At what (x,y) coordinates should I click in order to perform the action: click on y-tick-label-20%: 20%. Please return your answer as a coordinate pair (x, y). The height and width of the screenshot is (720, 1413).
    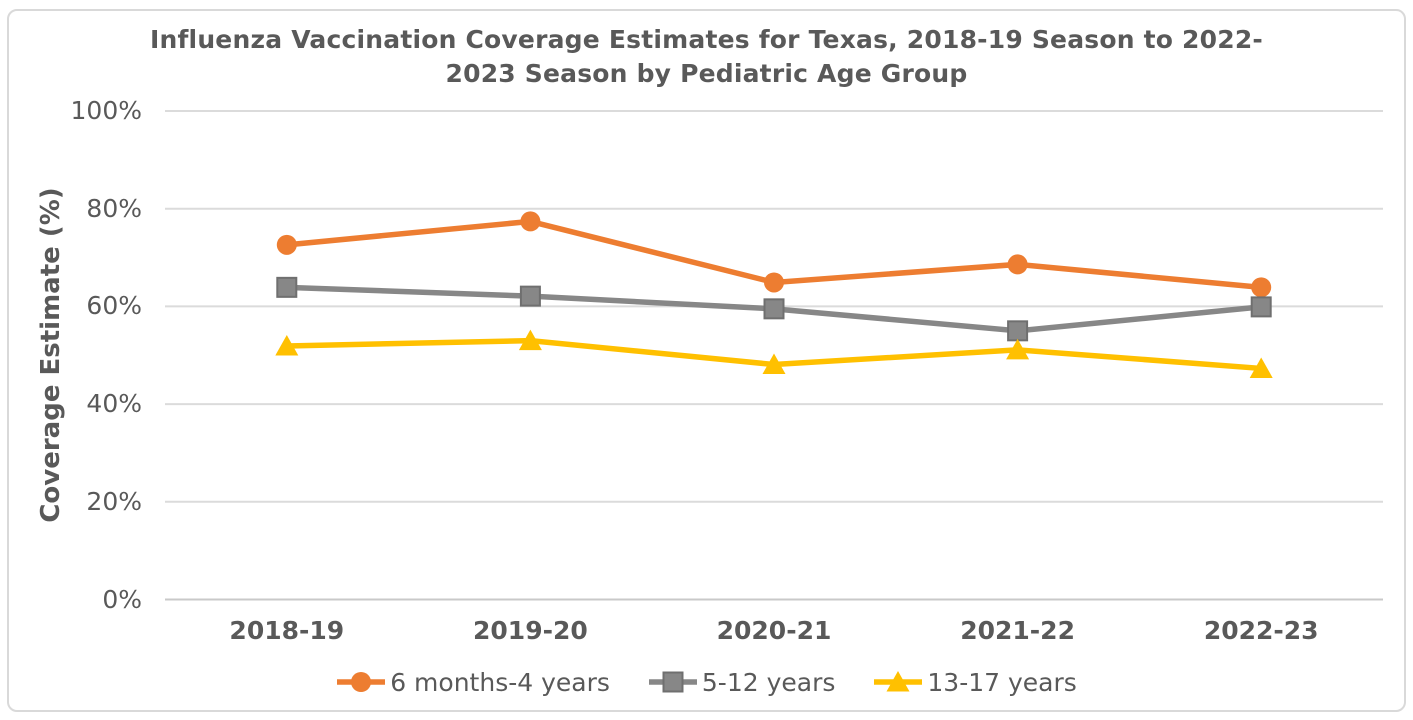
    Looking at the image, I should click on (114, 501).